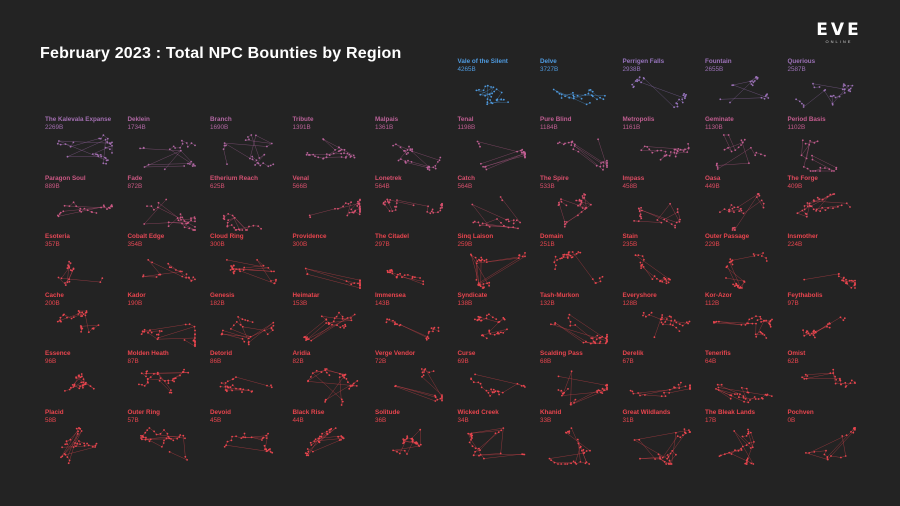 The image size is (900, 506). What do you see at coordinates (52, 244) in the screenshot?
I see `region-bounty-value: 357B` at bounding box center [52, 244].